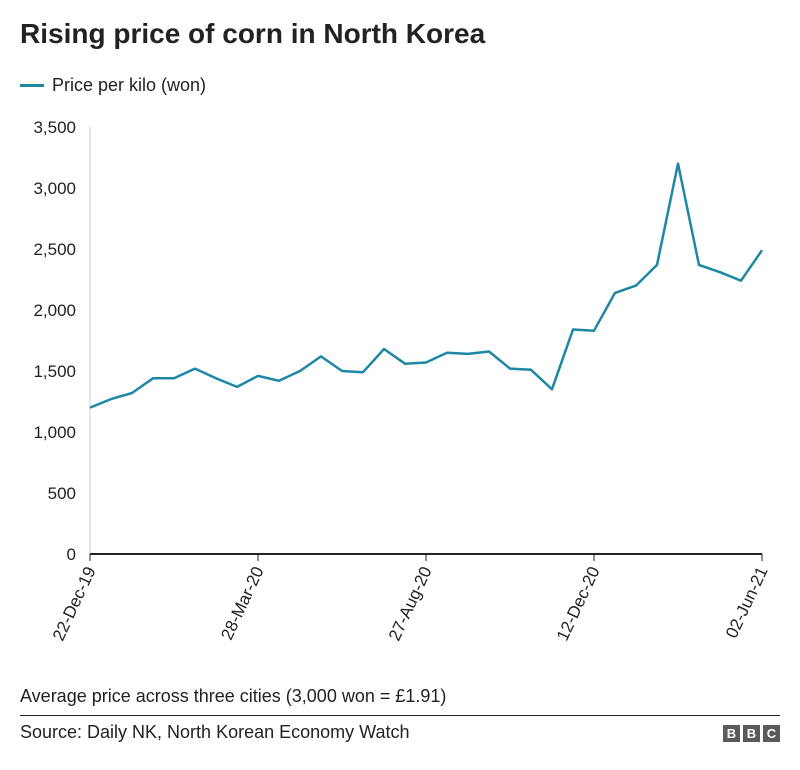 Image resolution: width=800 pixels, height=770 pixels. Describe the element at coordinates (54, 432) in the screenshot. I see `y-tick-label: 1,000` at that location.